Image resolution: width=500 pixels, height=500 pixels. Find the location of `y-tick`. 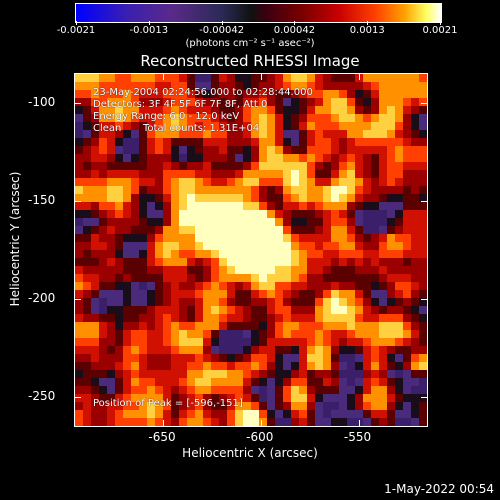

y-tick is located at coordinates (78, 202).